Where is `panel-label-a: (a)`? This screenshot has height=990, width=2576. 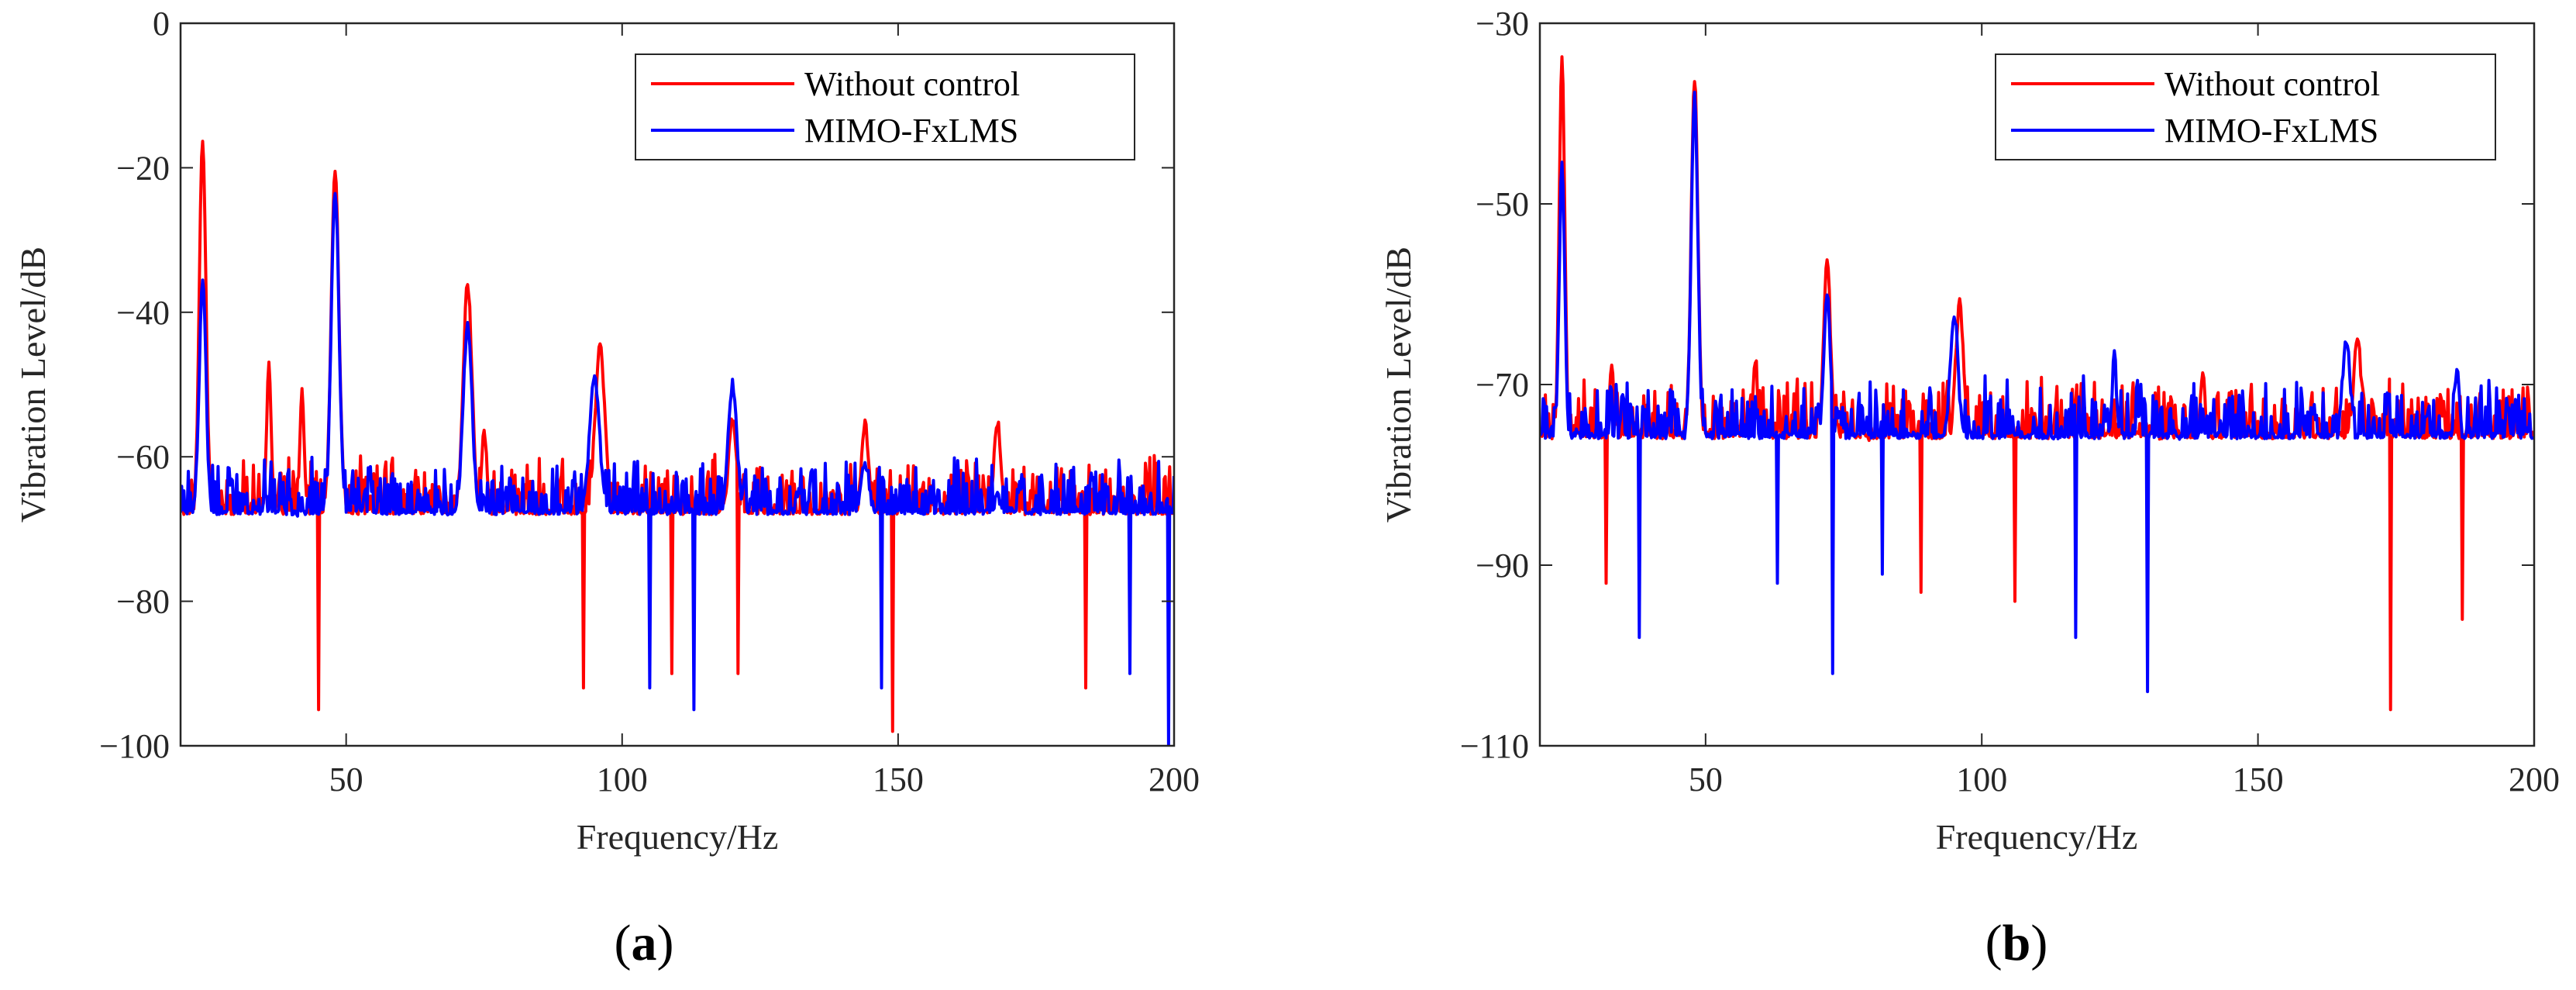 panel-label-a: (a) is located at coordinates (644, 943).